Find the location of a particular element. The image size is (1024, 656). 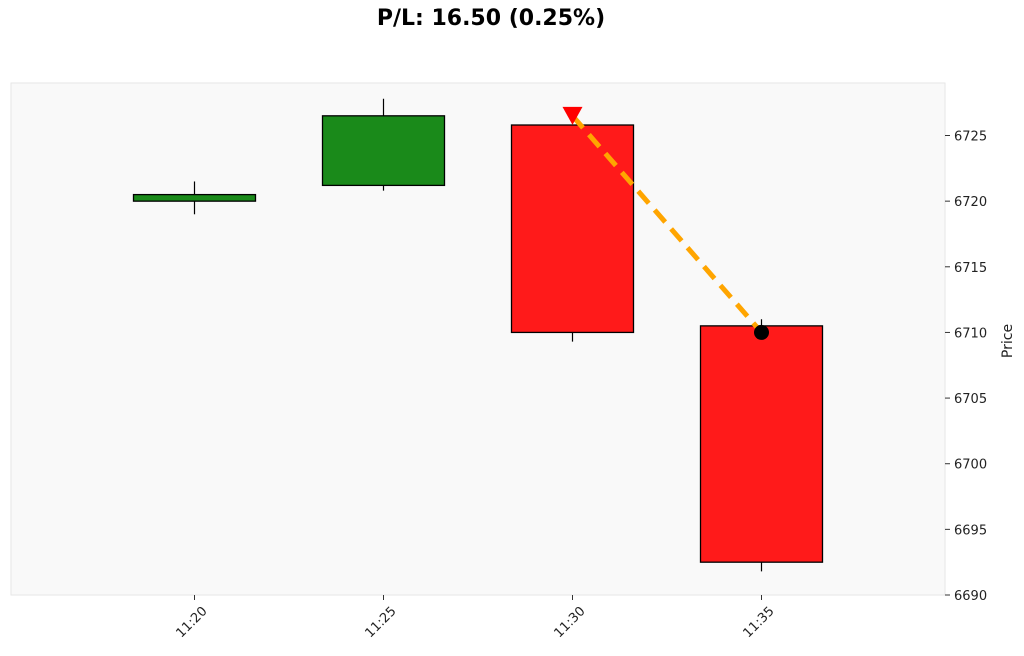

chart-title: P/L: 16.50 (0.25%) is located at coordinates (491, 18).